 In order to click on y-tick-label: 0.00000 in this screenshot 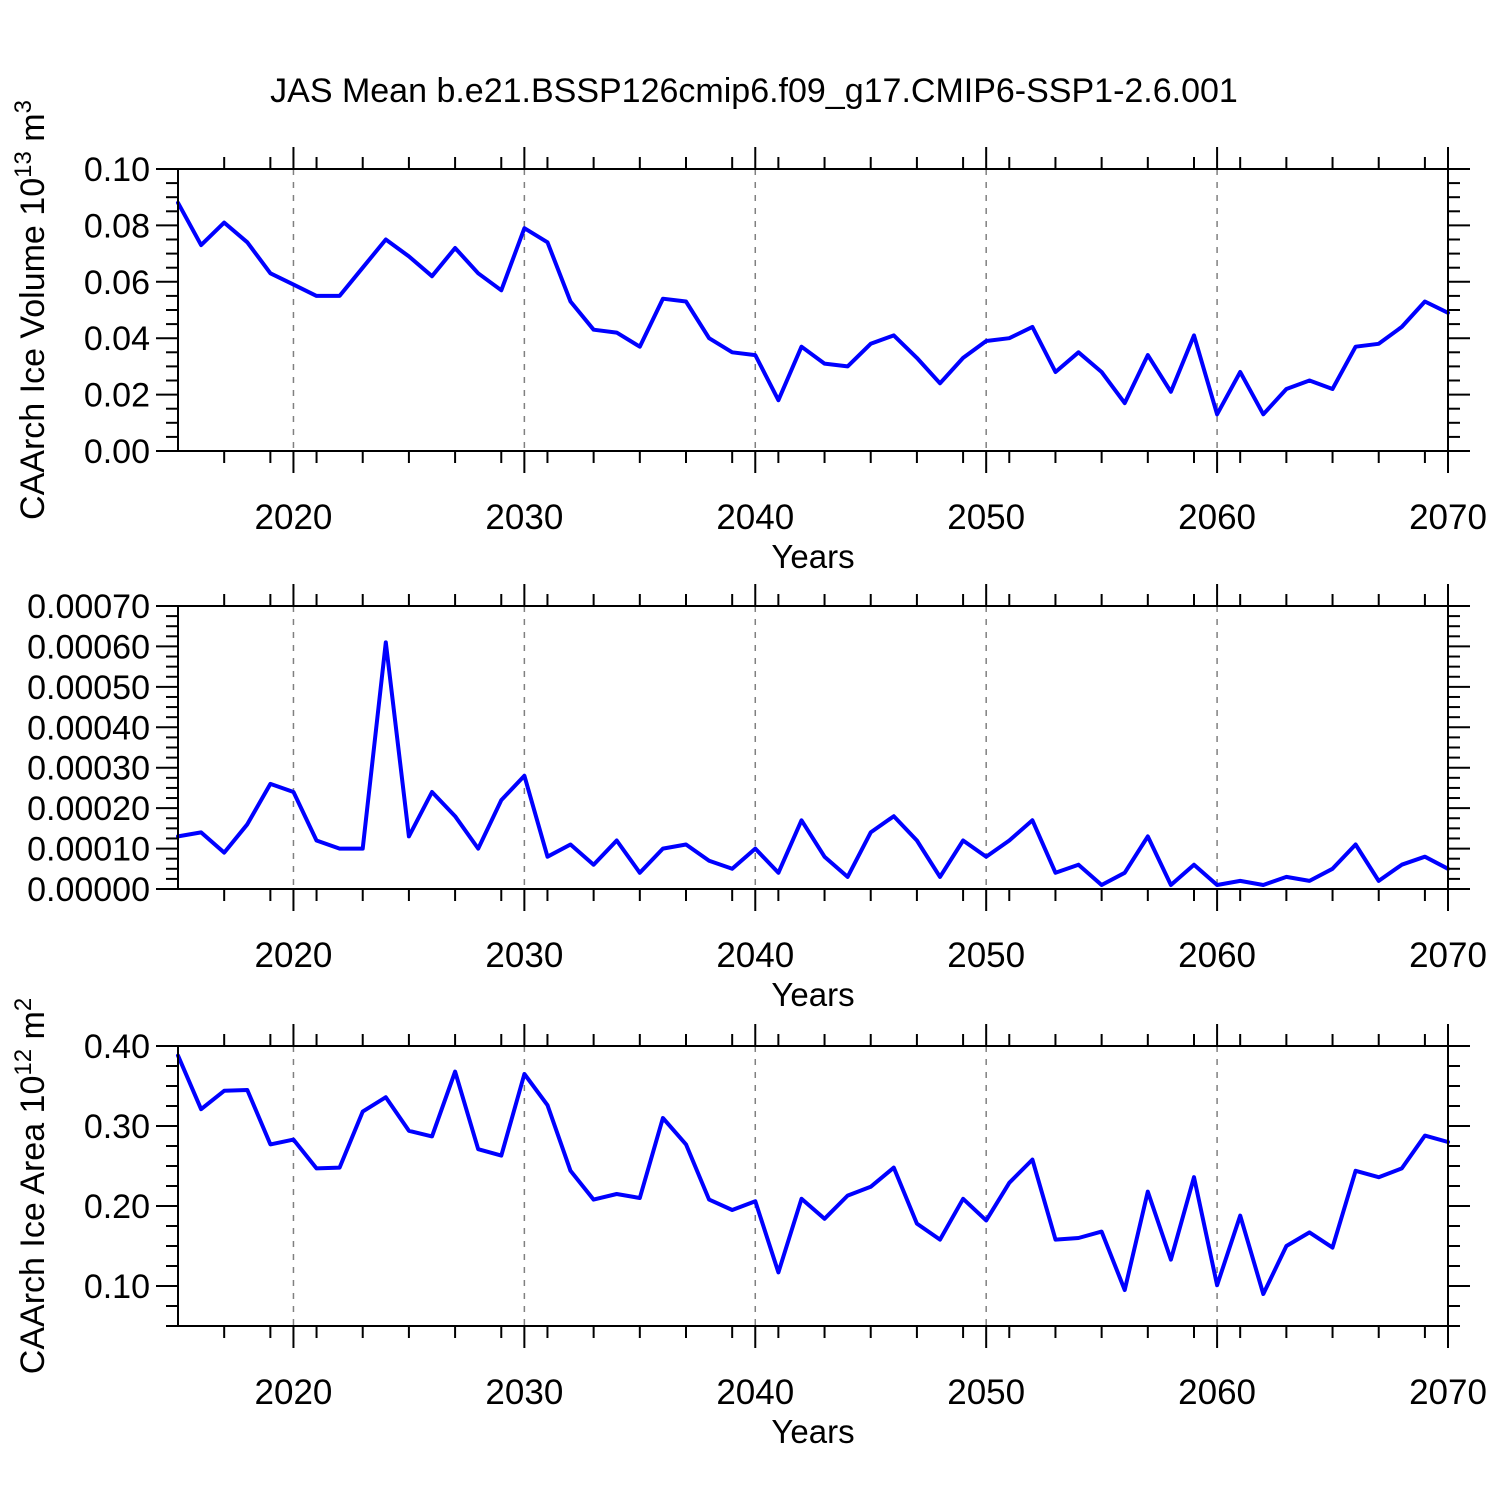, I will do `click(88, 890)`.